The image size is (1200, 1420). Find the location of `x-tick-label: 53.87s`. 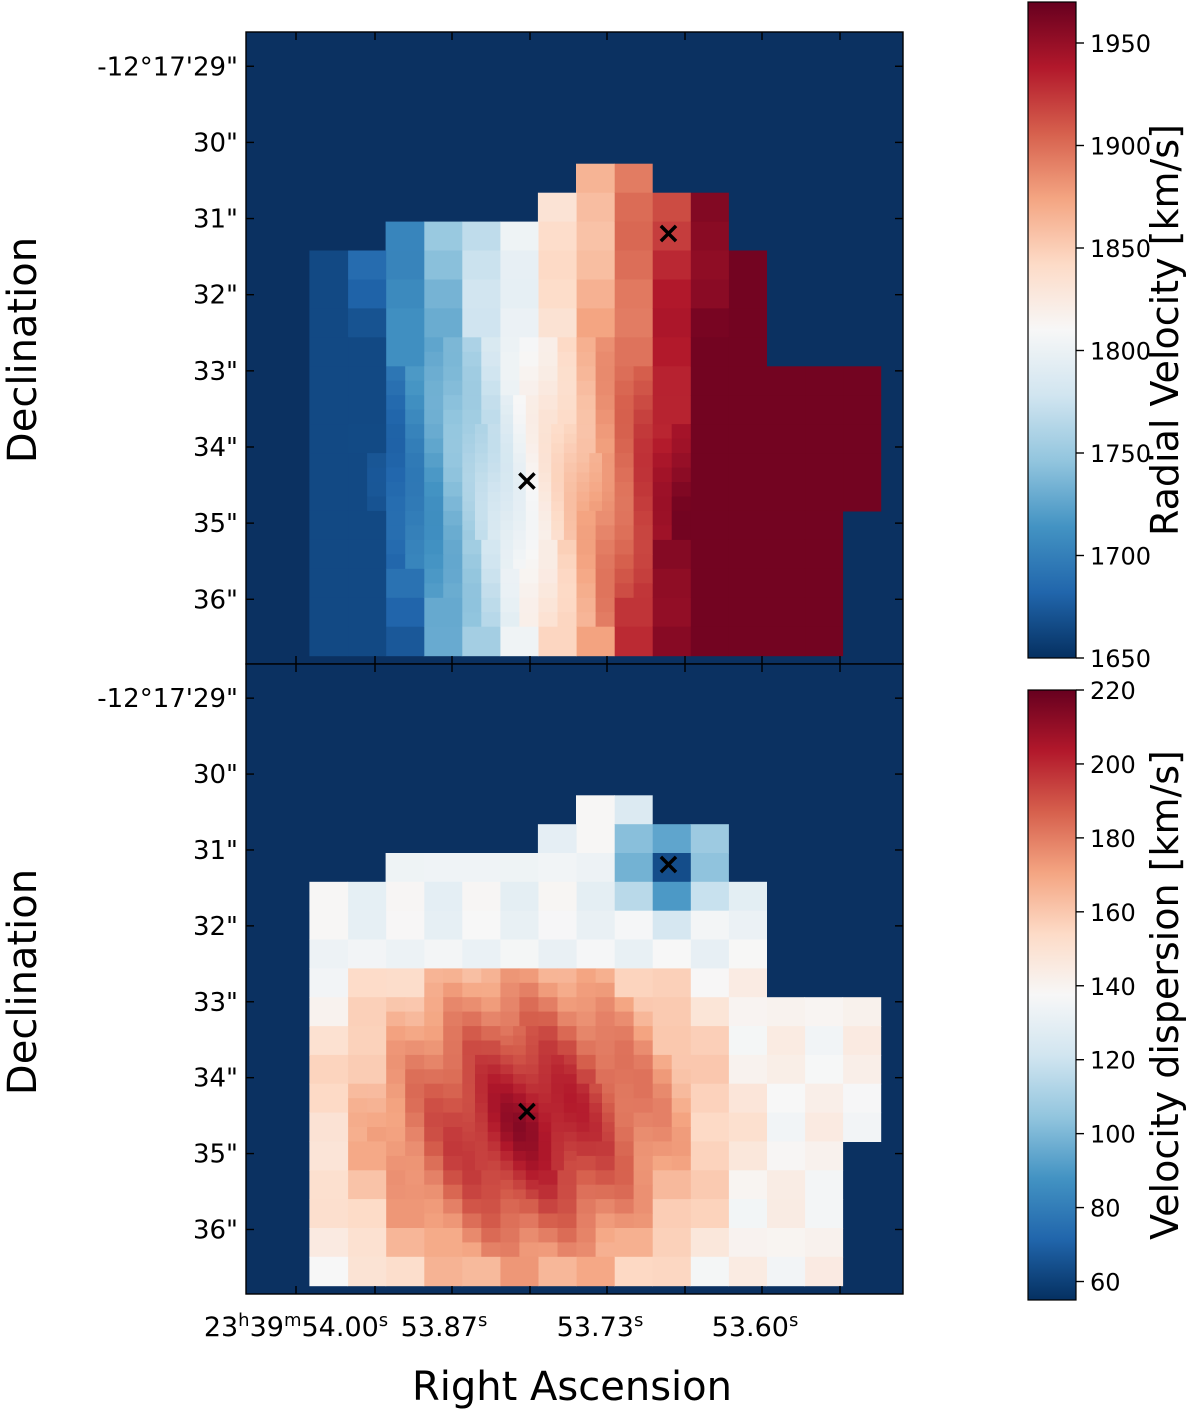

x-tick-label: 53.87s is located at coordinates (444, 1326).